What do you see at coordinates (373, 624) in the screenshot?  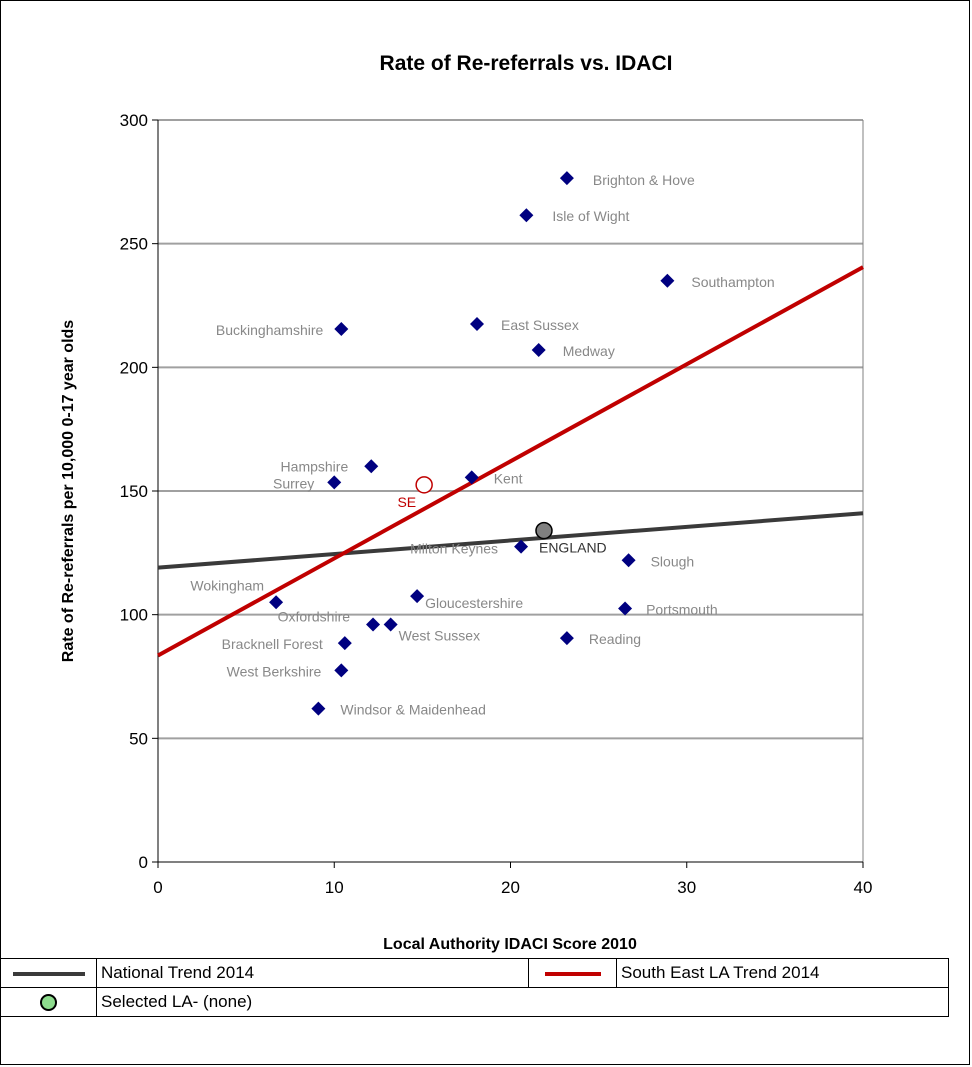 I see `point-oxfordshire` at bounding box center [373, 624].